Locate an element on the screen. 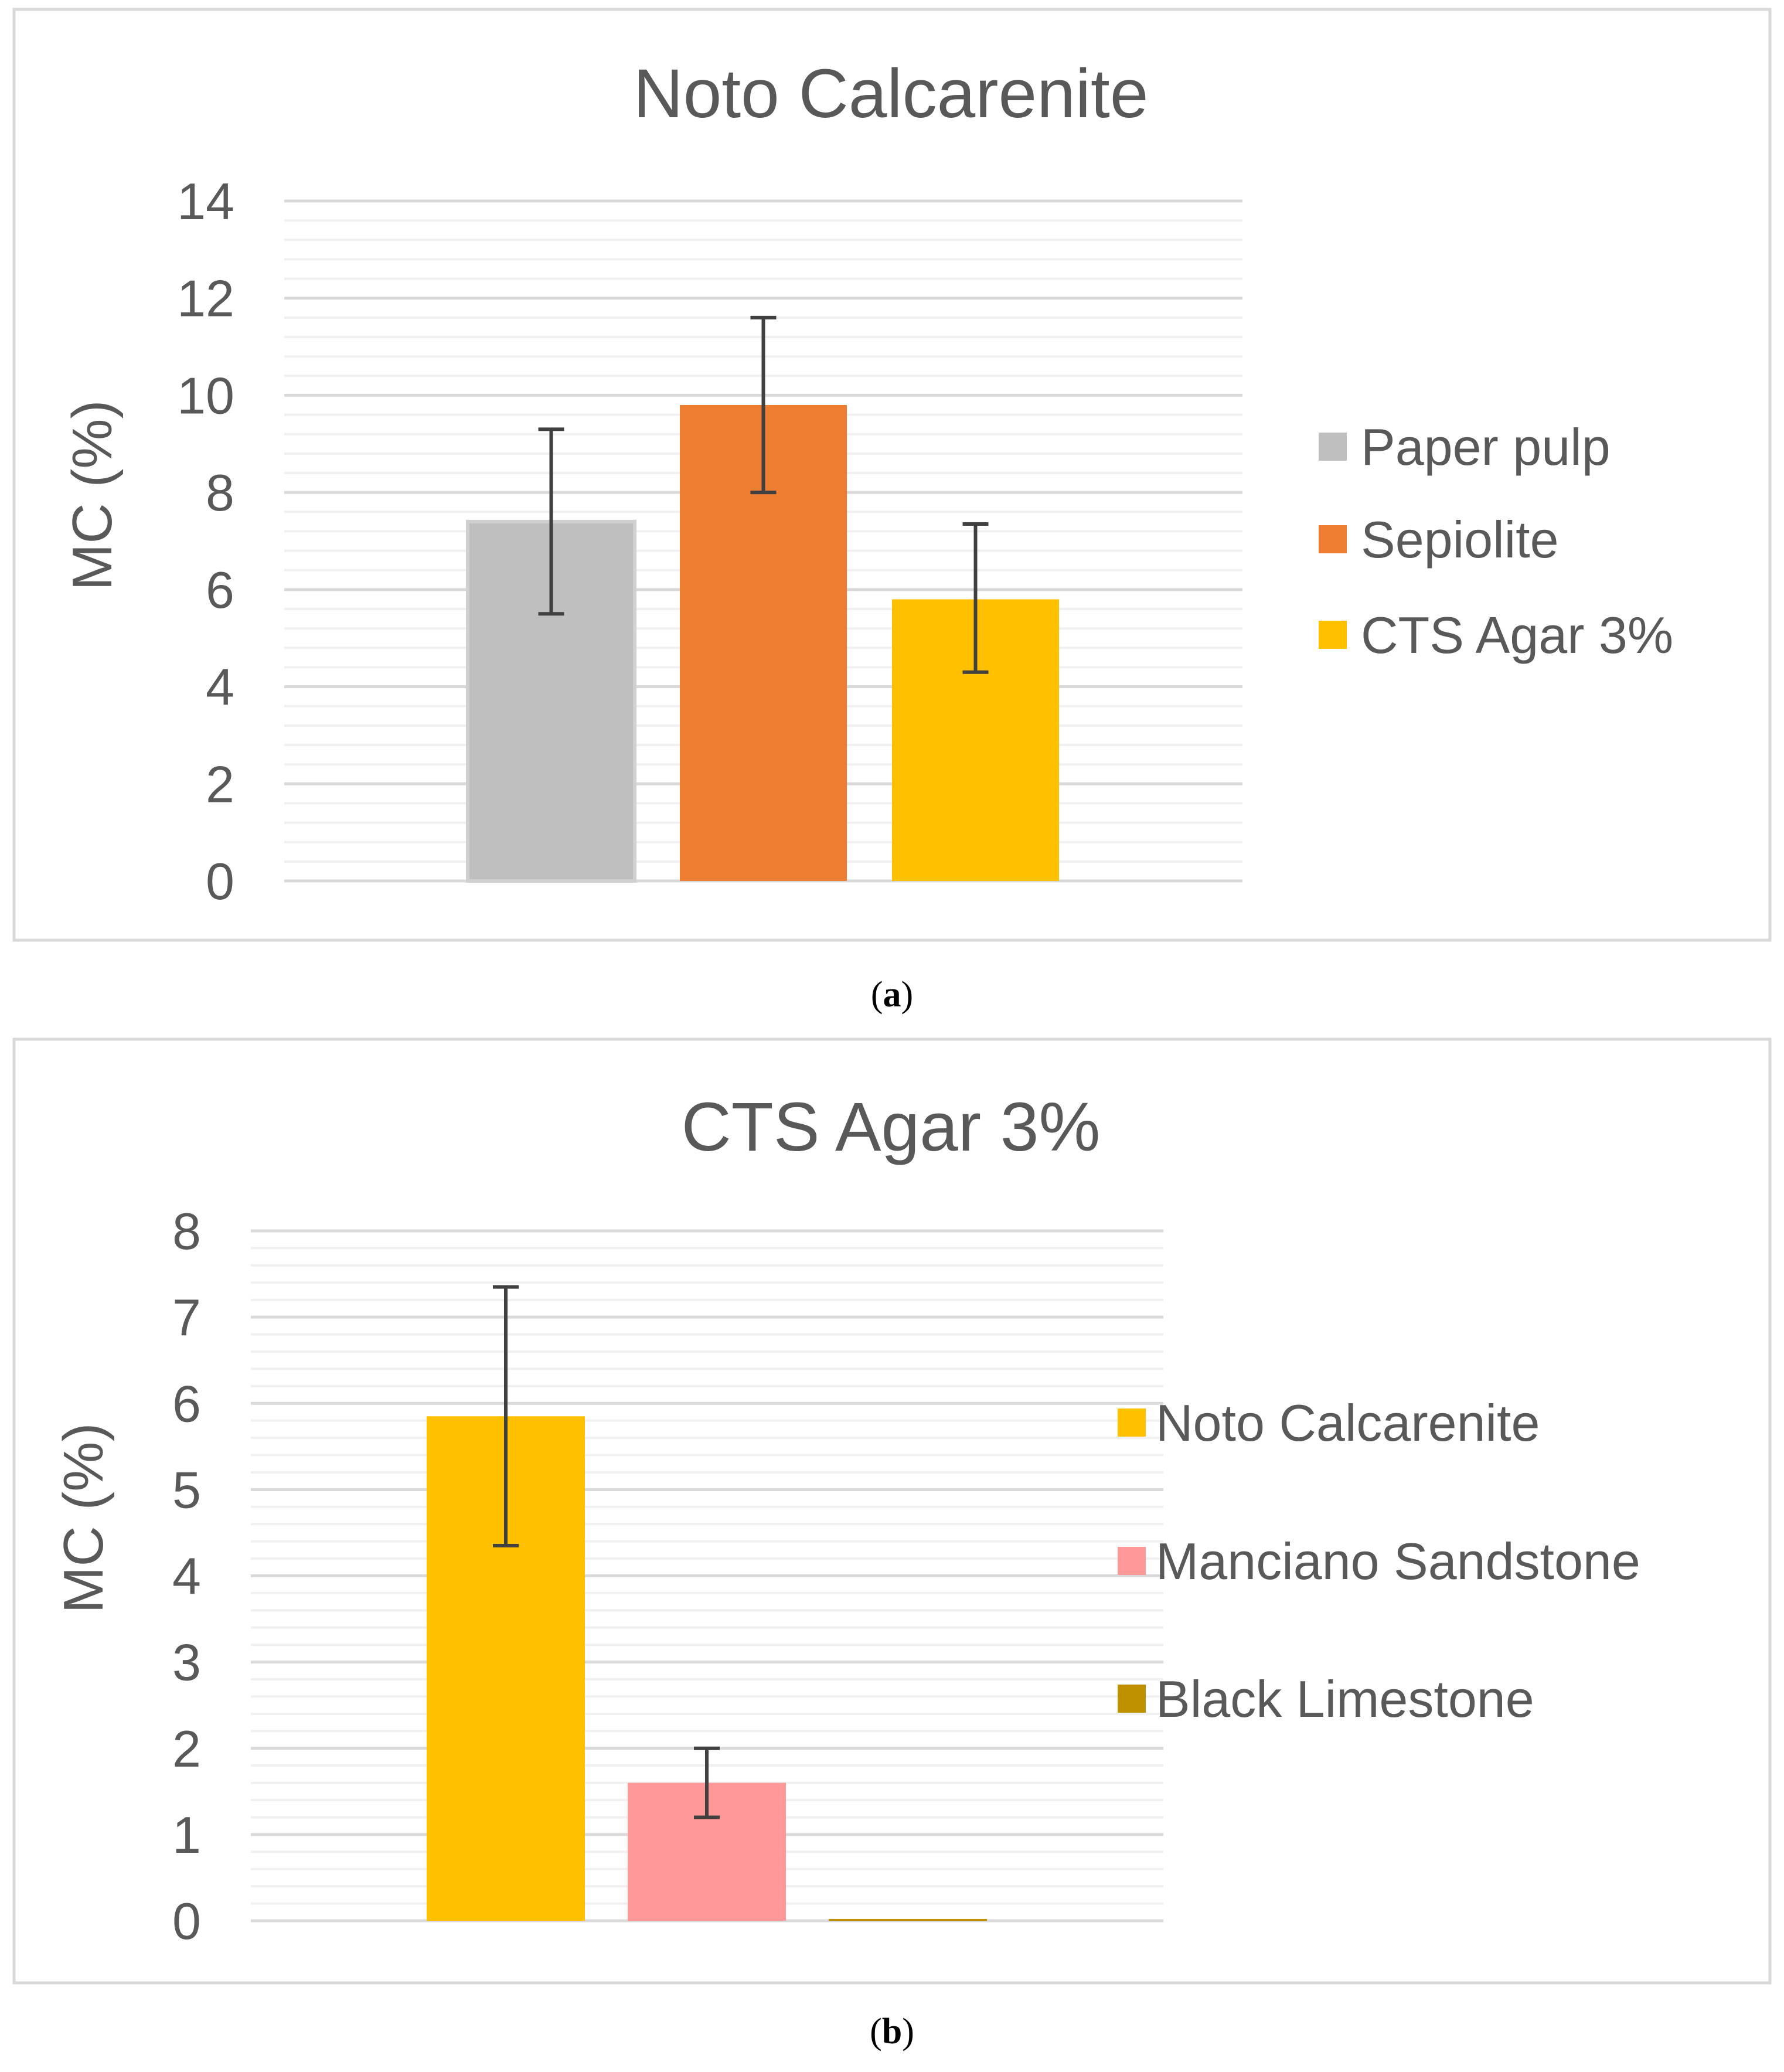 The height and width of the screenshot is (2072, 1784). chart-a-y-tick-label: 4 is located at coordinates (220, 687).